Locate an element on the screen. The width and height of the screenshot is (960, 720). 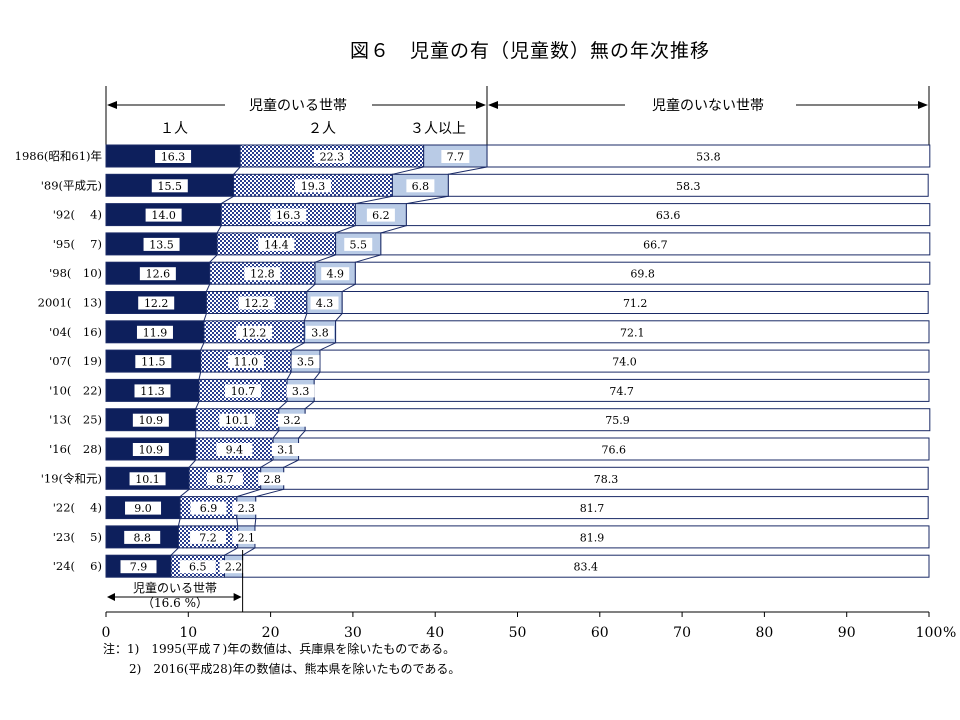
value-label: 10.7 is located at coordinates (243, 391).